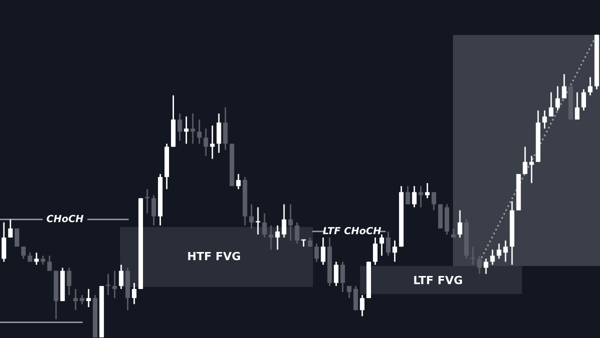 The height and width of the screenshot is (338, 600). Describe the element at coordinates (214, 256) in the screenshot. I see `annotation: HTF FVG` at that location.